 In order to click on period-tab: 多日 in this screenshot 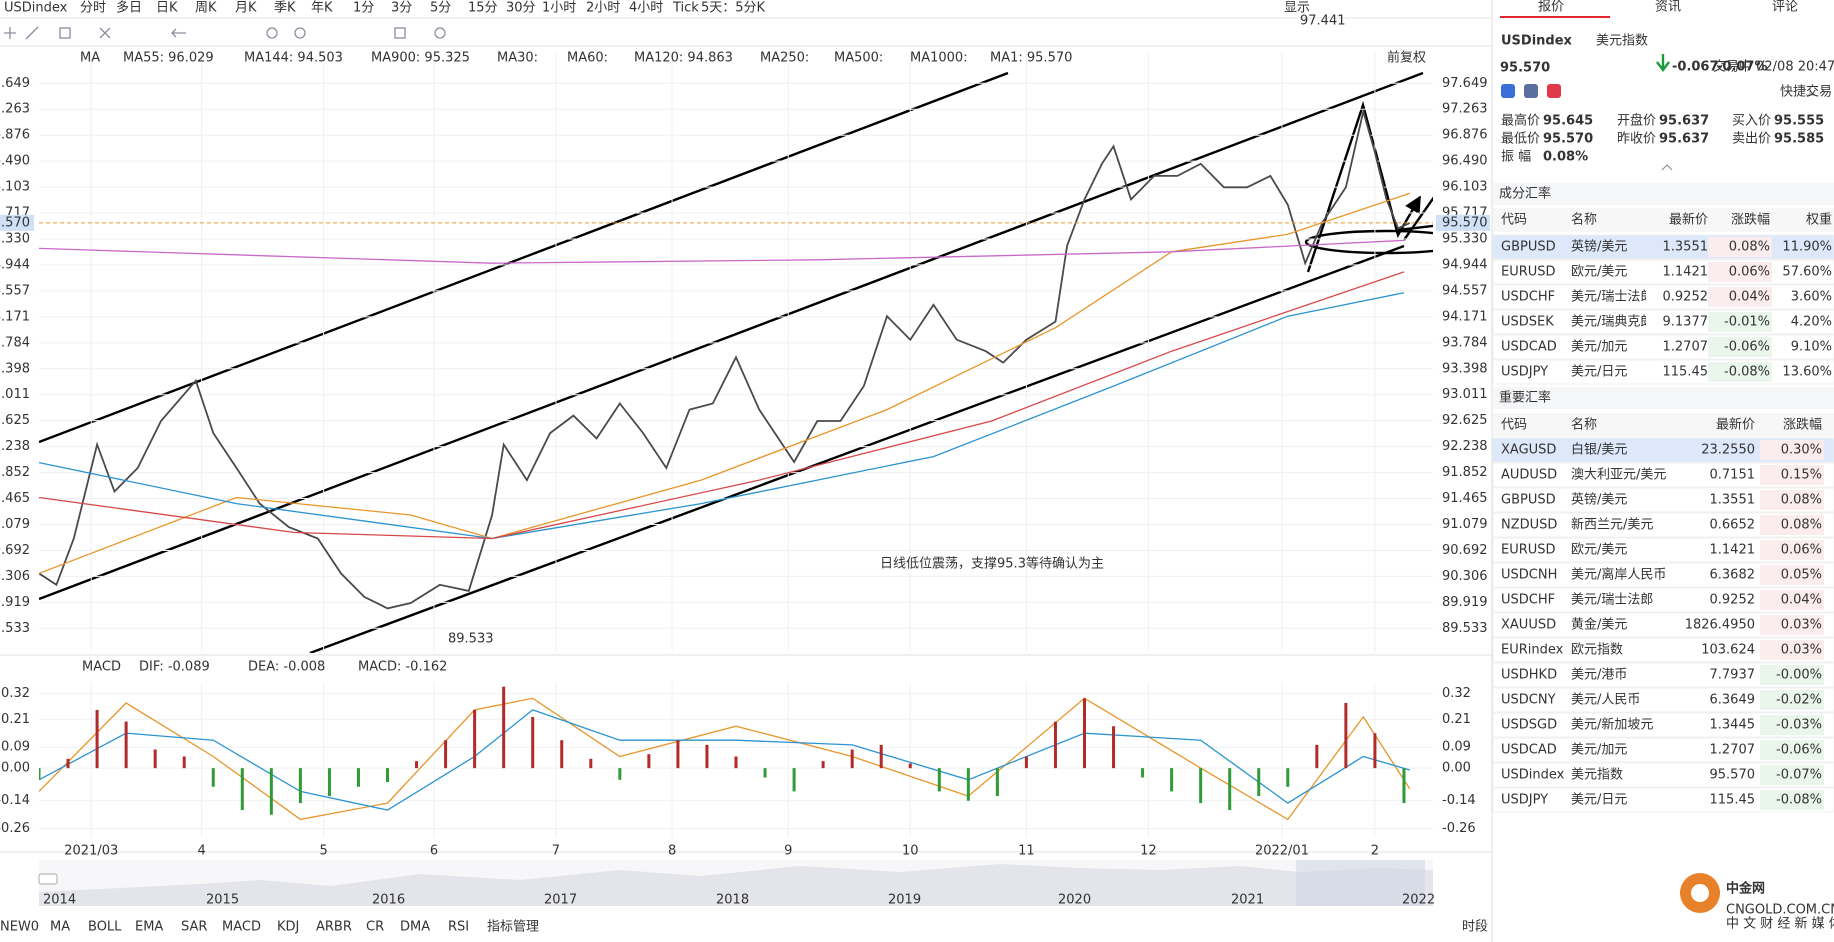, I will do `click(129, 8)`.